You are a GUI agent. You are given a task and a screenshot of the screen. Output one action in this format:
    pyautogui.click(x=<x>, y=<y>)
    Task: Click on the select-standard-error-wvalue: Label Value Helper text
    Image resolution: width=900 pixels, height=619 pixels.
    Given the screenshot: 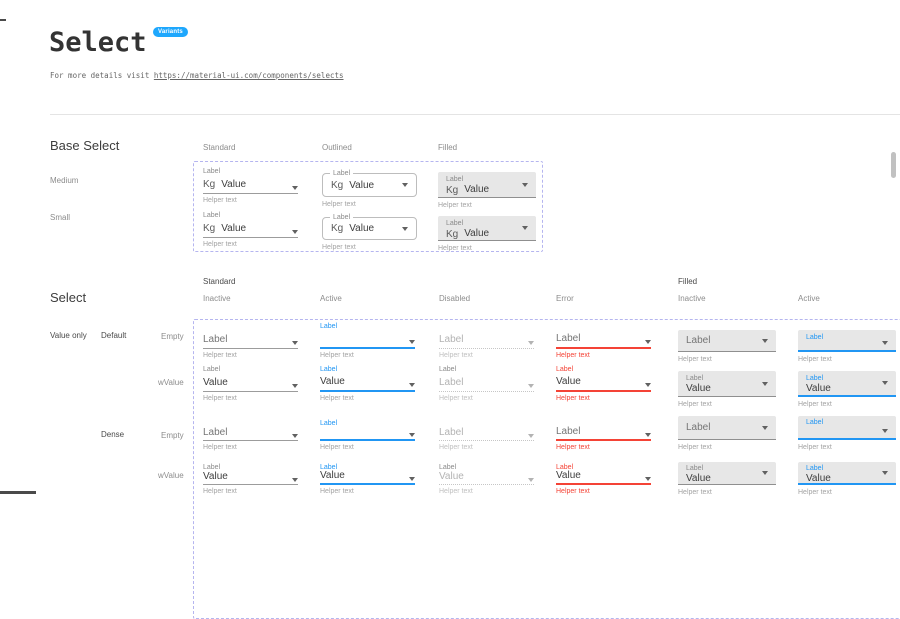 What is the action you would take?
    pyautogui.click(x=603, y=383)
    